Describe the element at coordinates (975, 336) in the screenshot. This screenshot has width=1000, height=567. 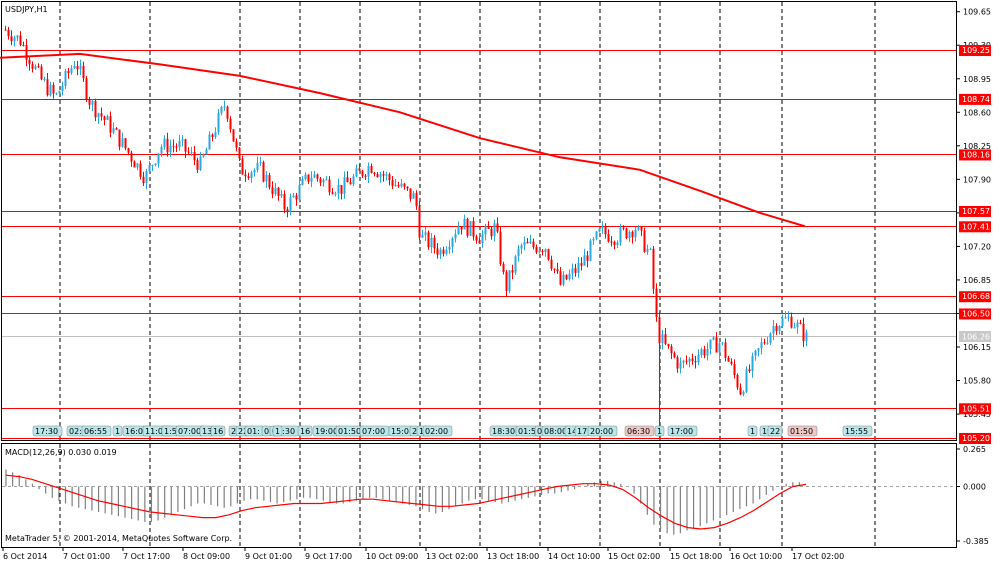
I see `current-price-label-bg` at that location.